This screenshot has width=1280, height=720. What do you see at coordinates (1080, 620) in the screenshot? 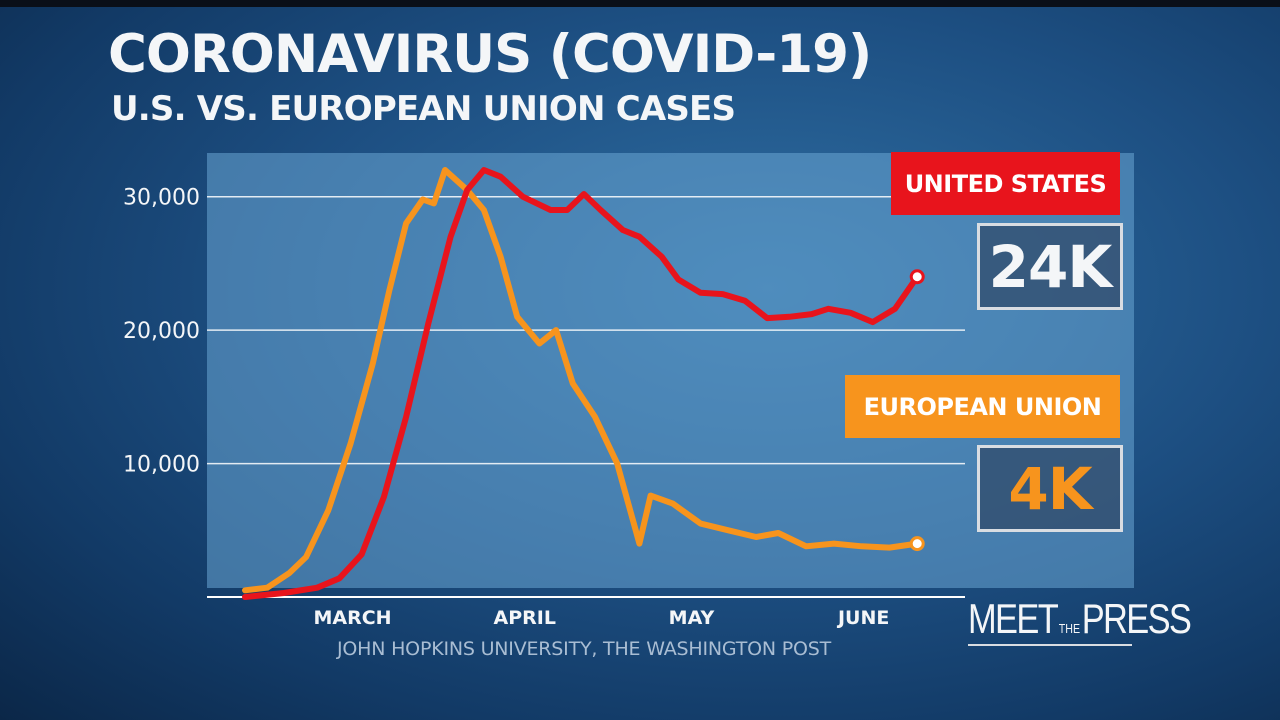
I see `meet-the-press-logo: MEET THE PRESS` at bounding box center [1080, 620].